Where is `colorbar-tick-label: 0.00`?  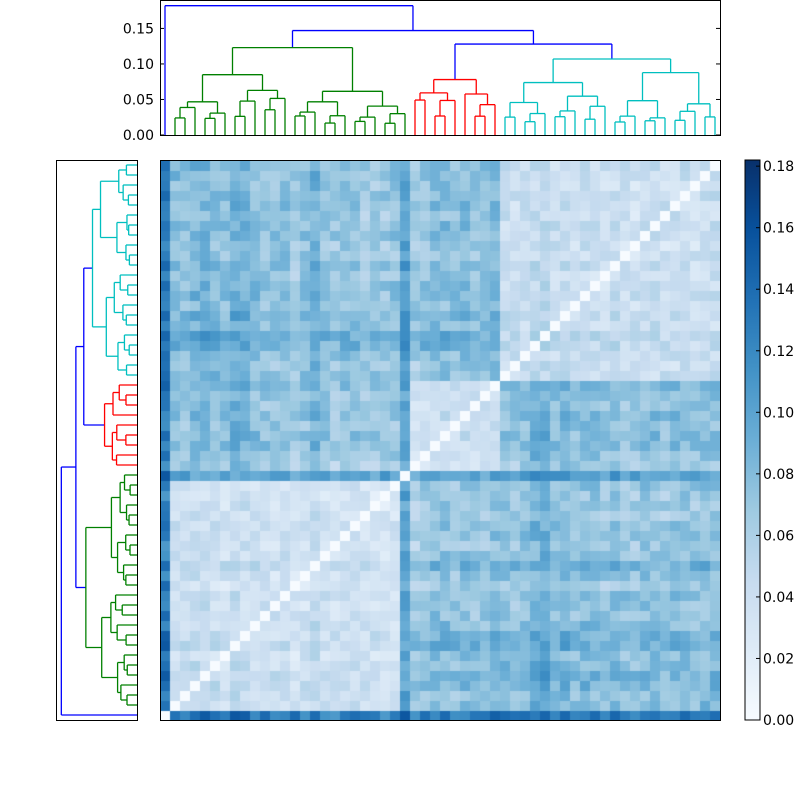 colorbar-tick-label: 0.00 is located at coordinates (778, 721).